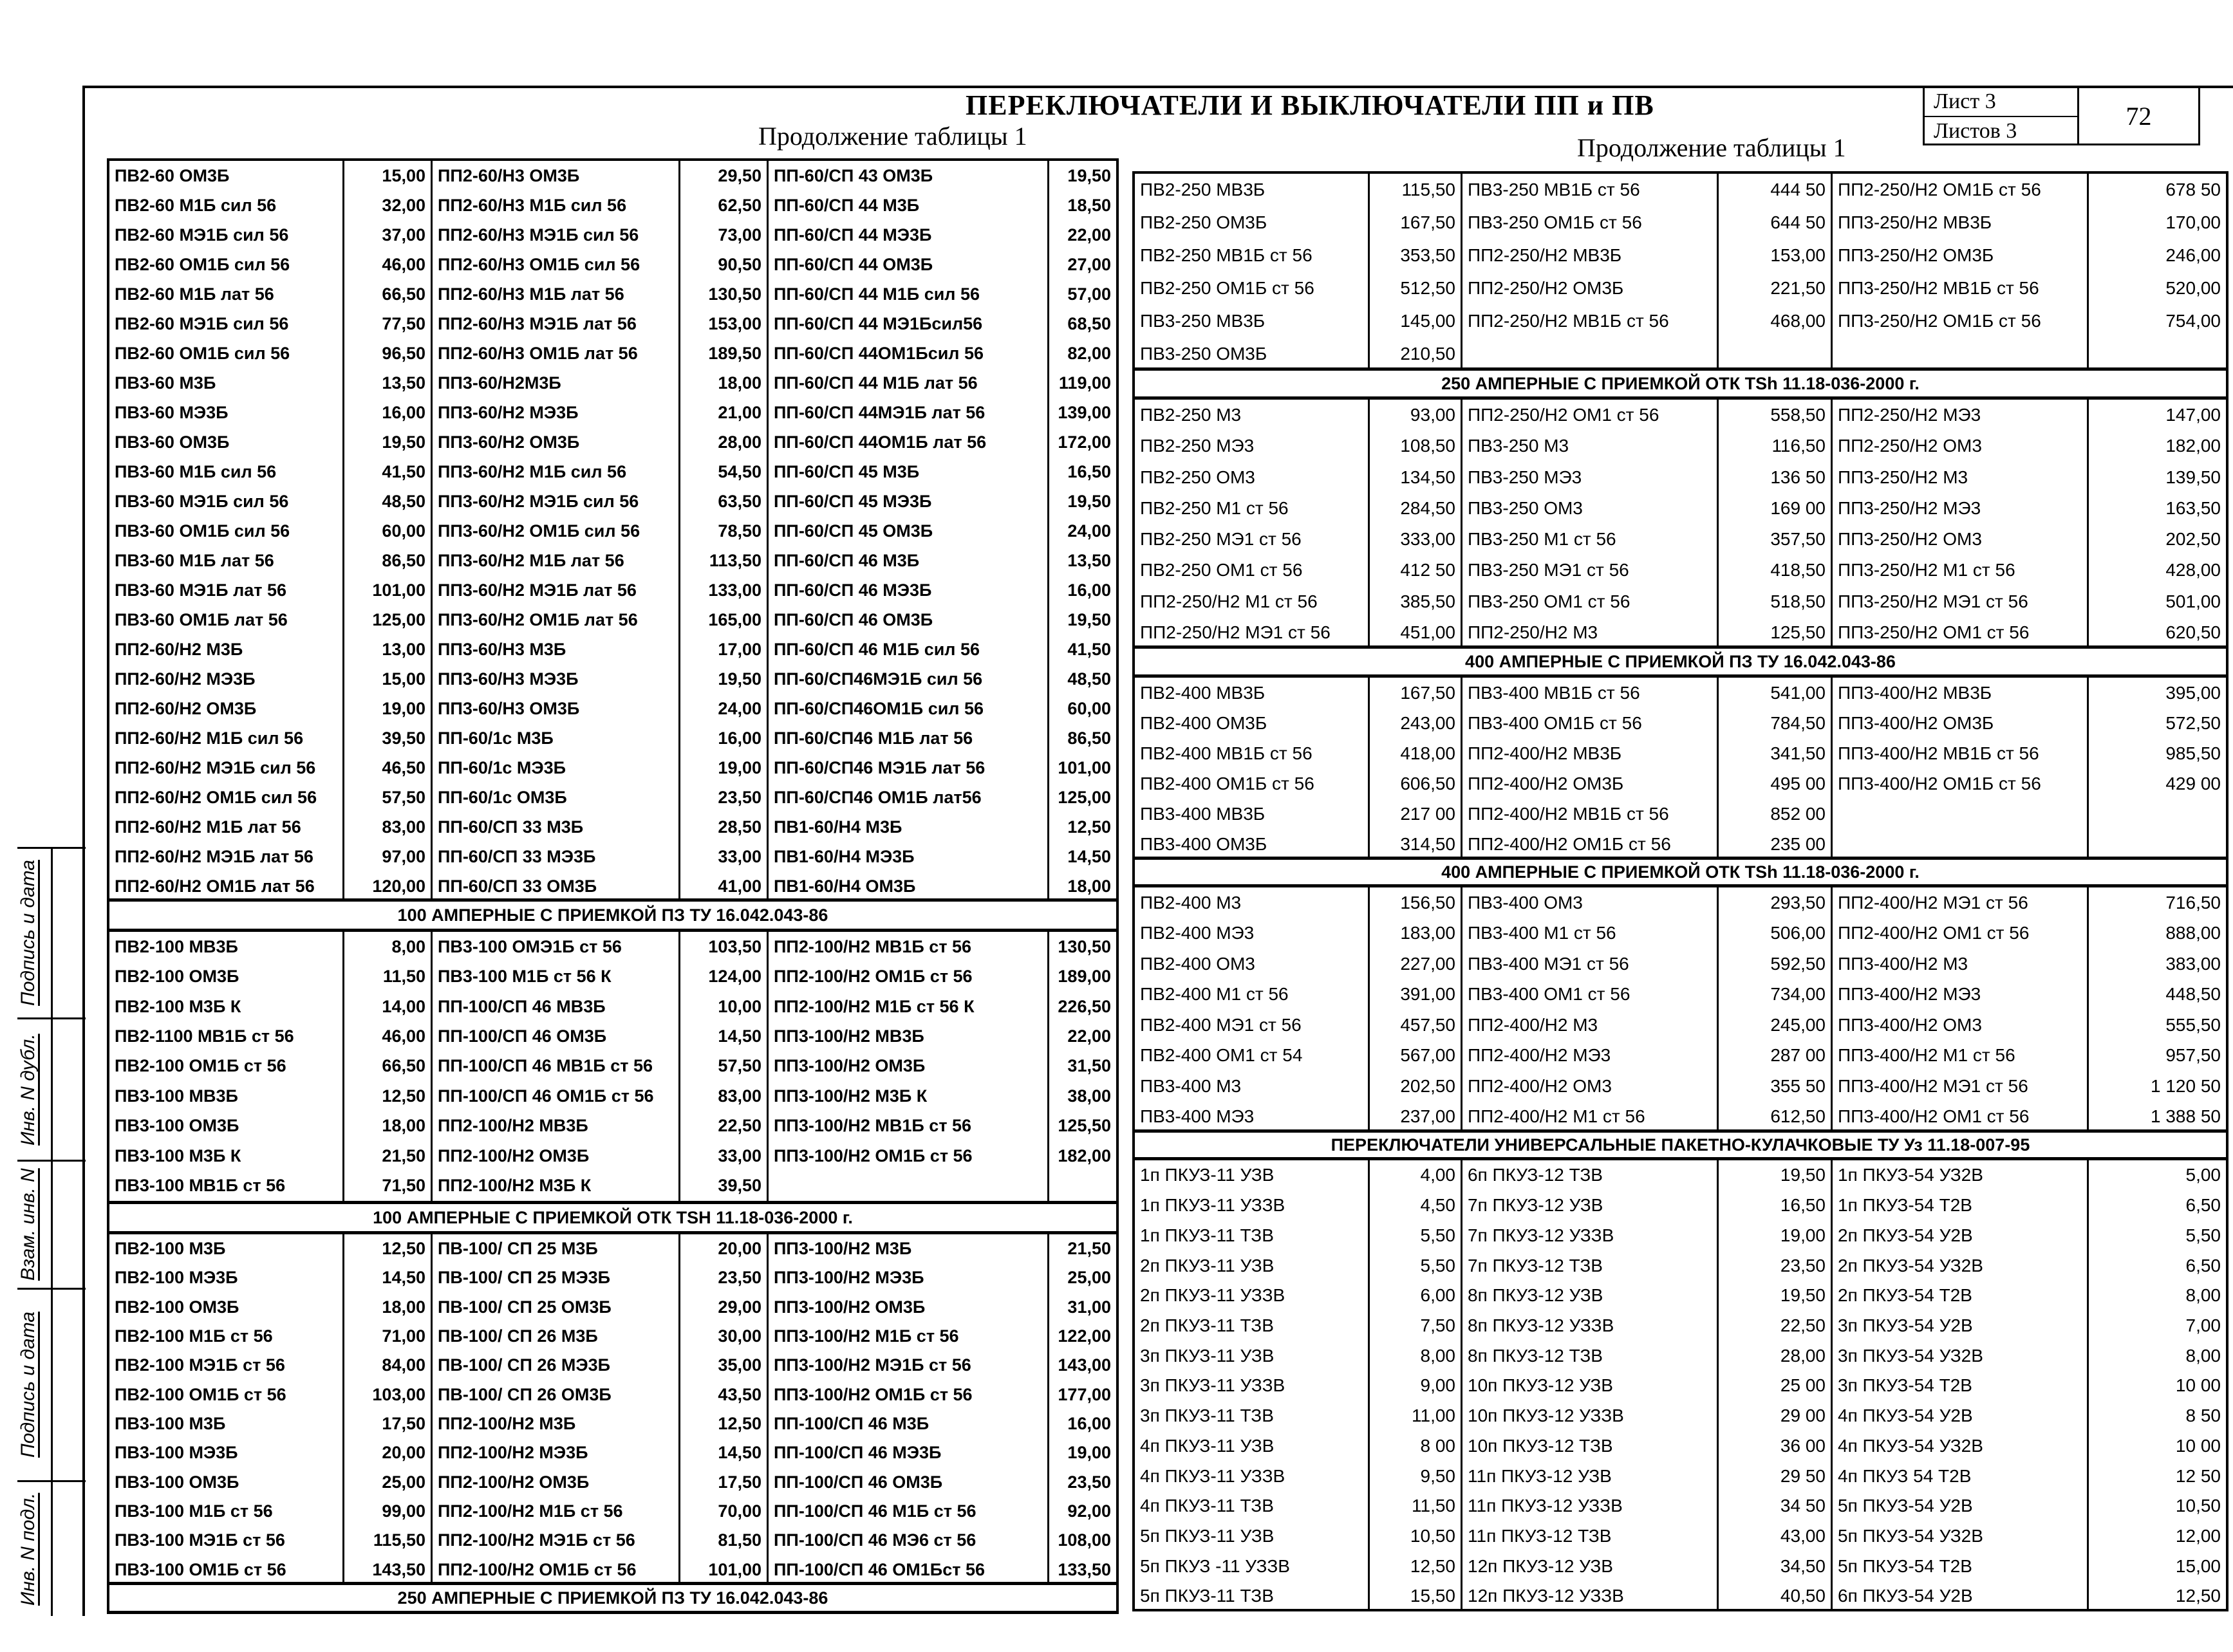  I want to click on product-name-cell: ПП2-250/Н2 ОМ3Б, so click(1591, 288).